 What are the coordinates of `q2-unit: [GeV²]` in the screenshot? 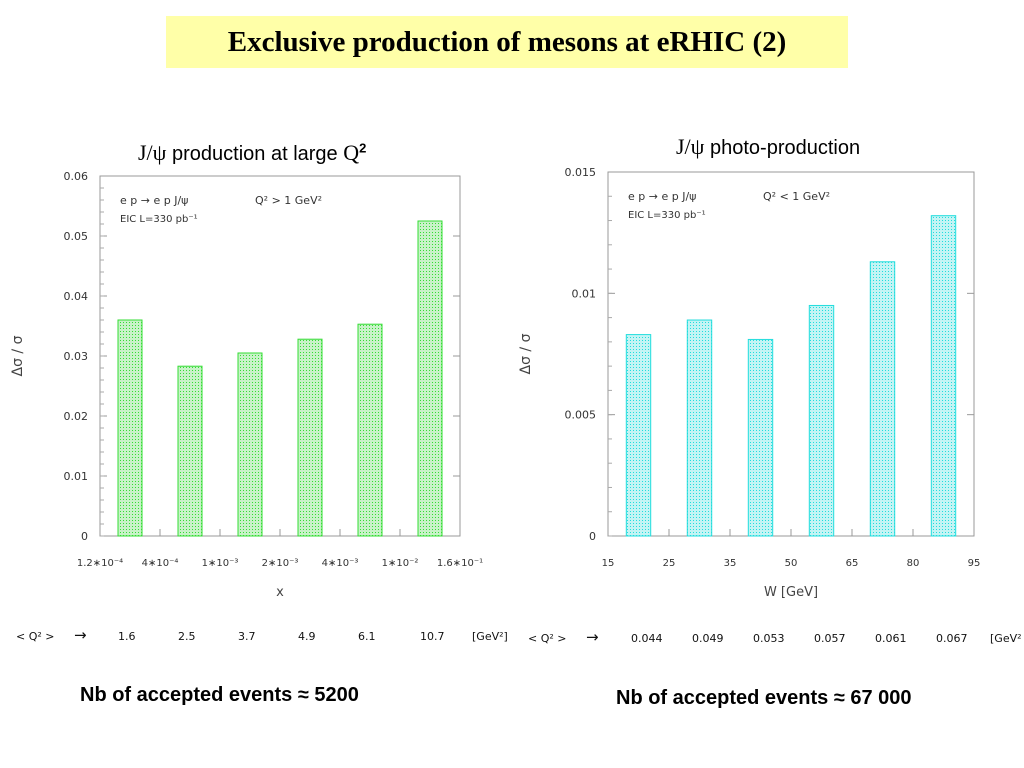 It's located at (490, 636).